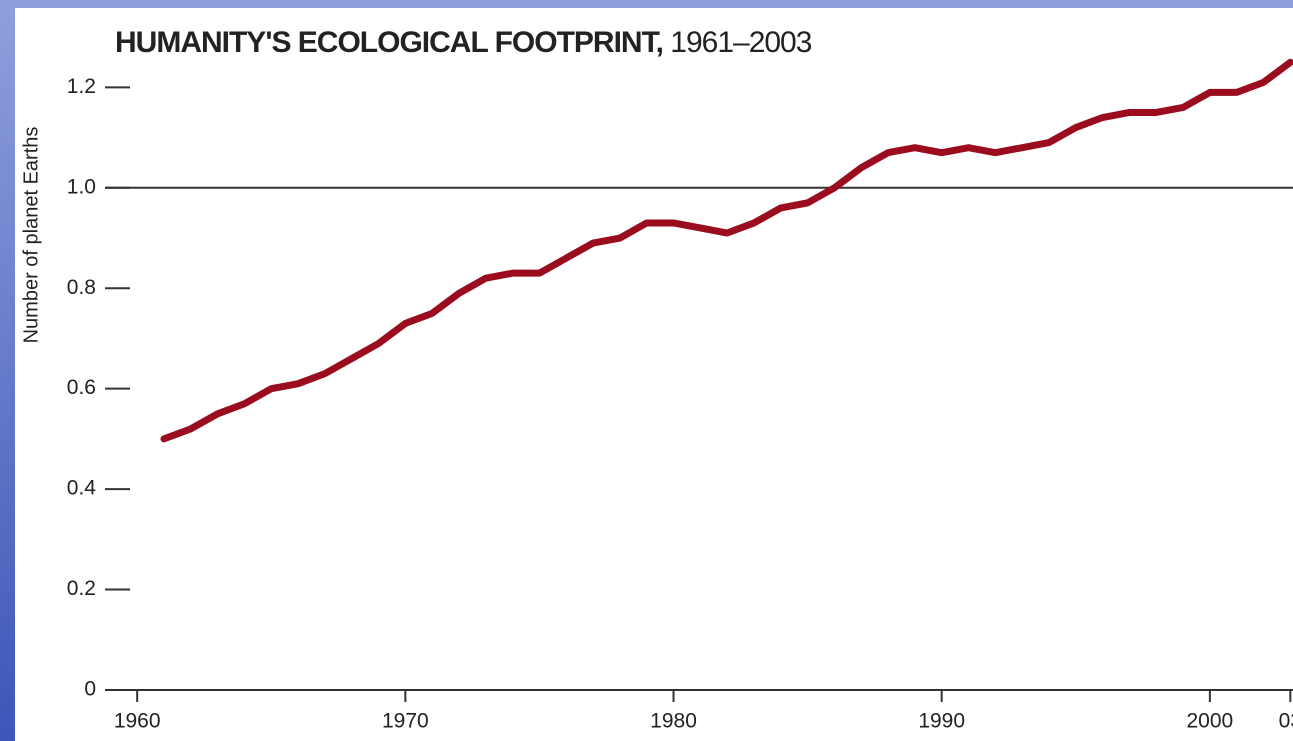  What do you see at coordinates (81, 387) in the screenshot?
I see `y-tick-label: 0.6` at bounding box center [81, 387].